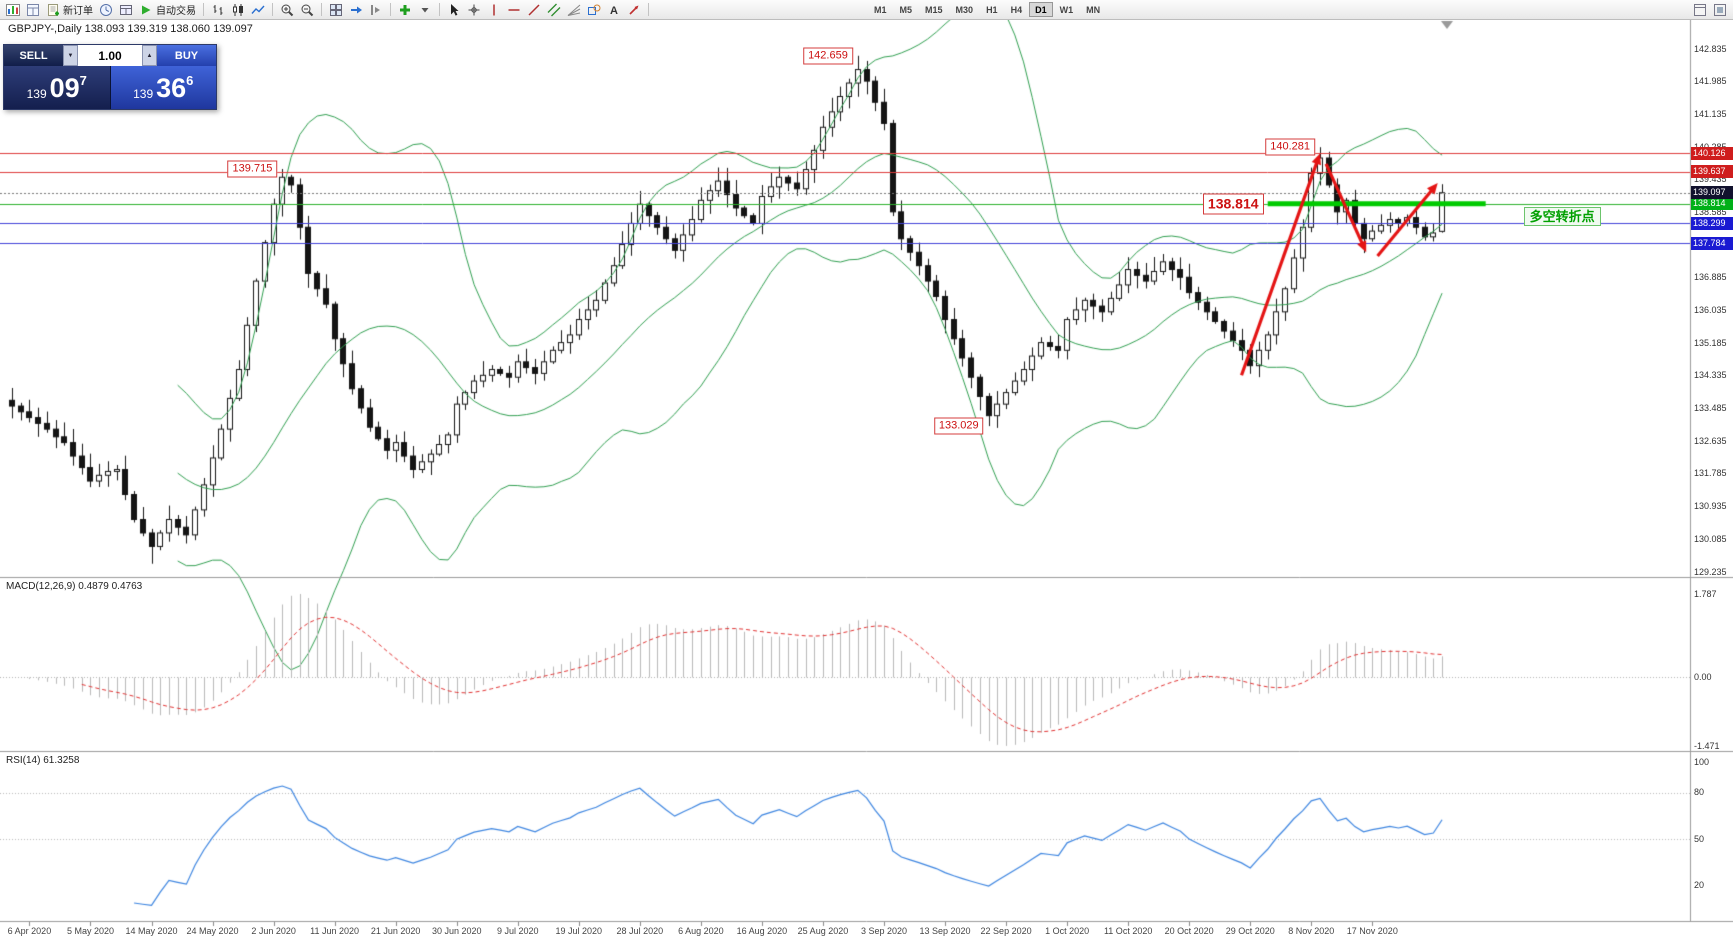 The width and height of the screenshot is (1733, 941). Describe the element at coordinates (90, 931) in the screenshot. I see `date-axis-label: 5 May 2020` at that location.